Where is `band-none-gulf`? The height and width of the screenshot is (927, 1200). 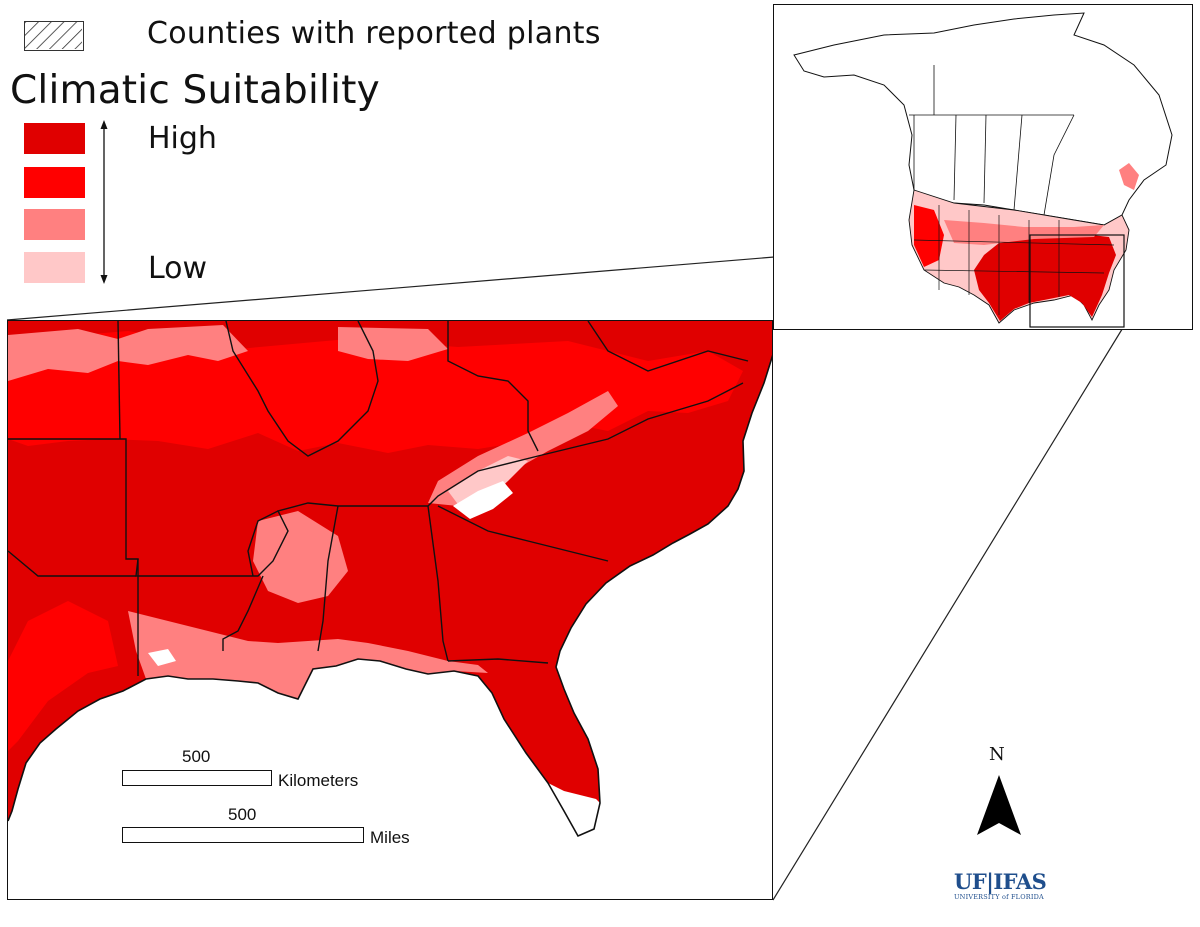
band-none-gulf is located at coordinates (162, 657).